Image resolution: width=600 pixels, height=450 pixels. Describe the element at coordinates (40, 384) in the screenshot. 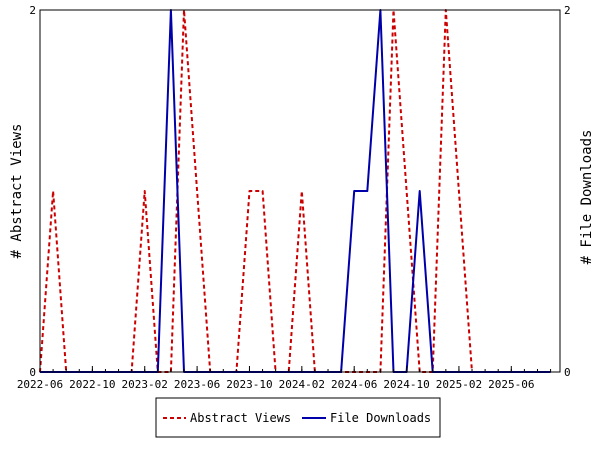

I see `x-tick-label: 2022-06` at that location.